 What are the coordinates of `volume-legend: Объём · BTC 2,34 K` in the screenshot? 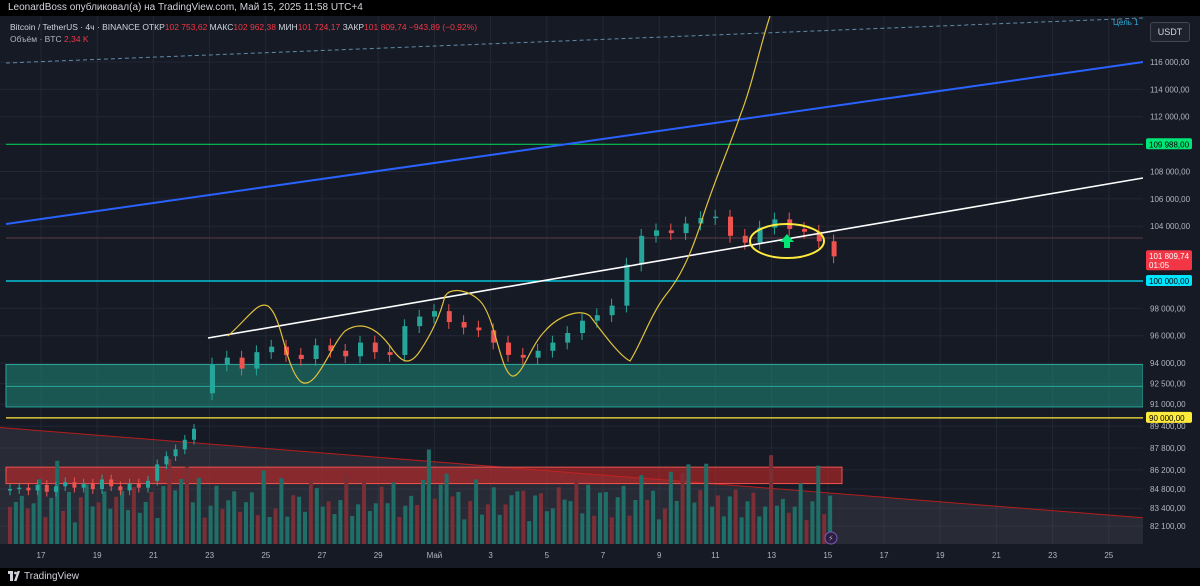 It's located at (49, 39).